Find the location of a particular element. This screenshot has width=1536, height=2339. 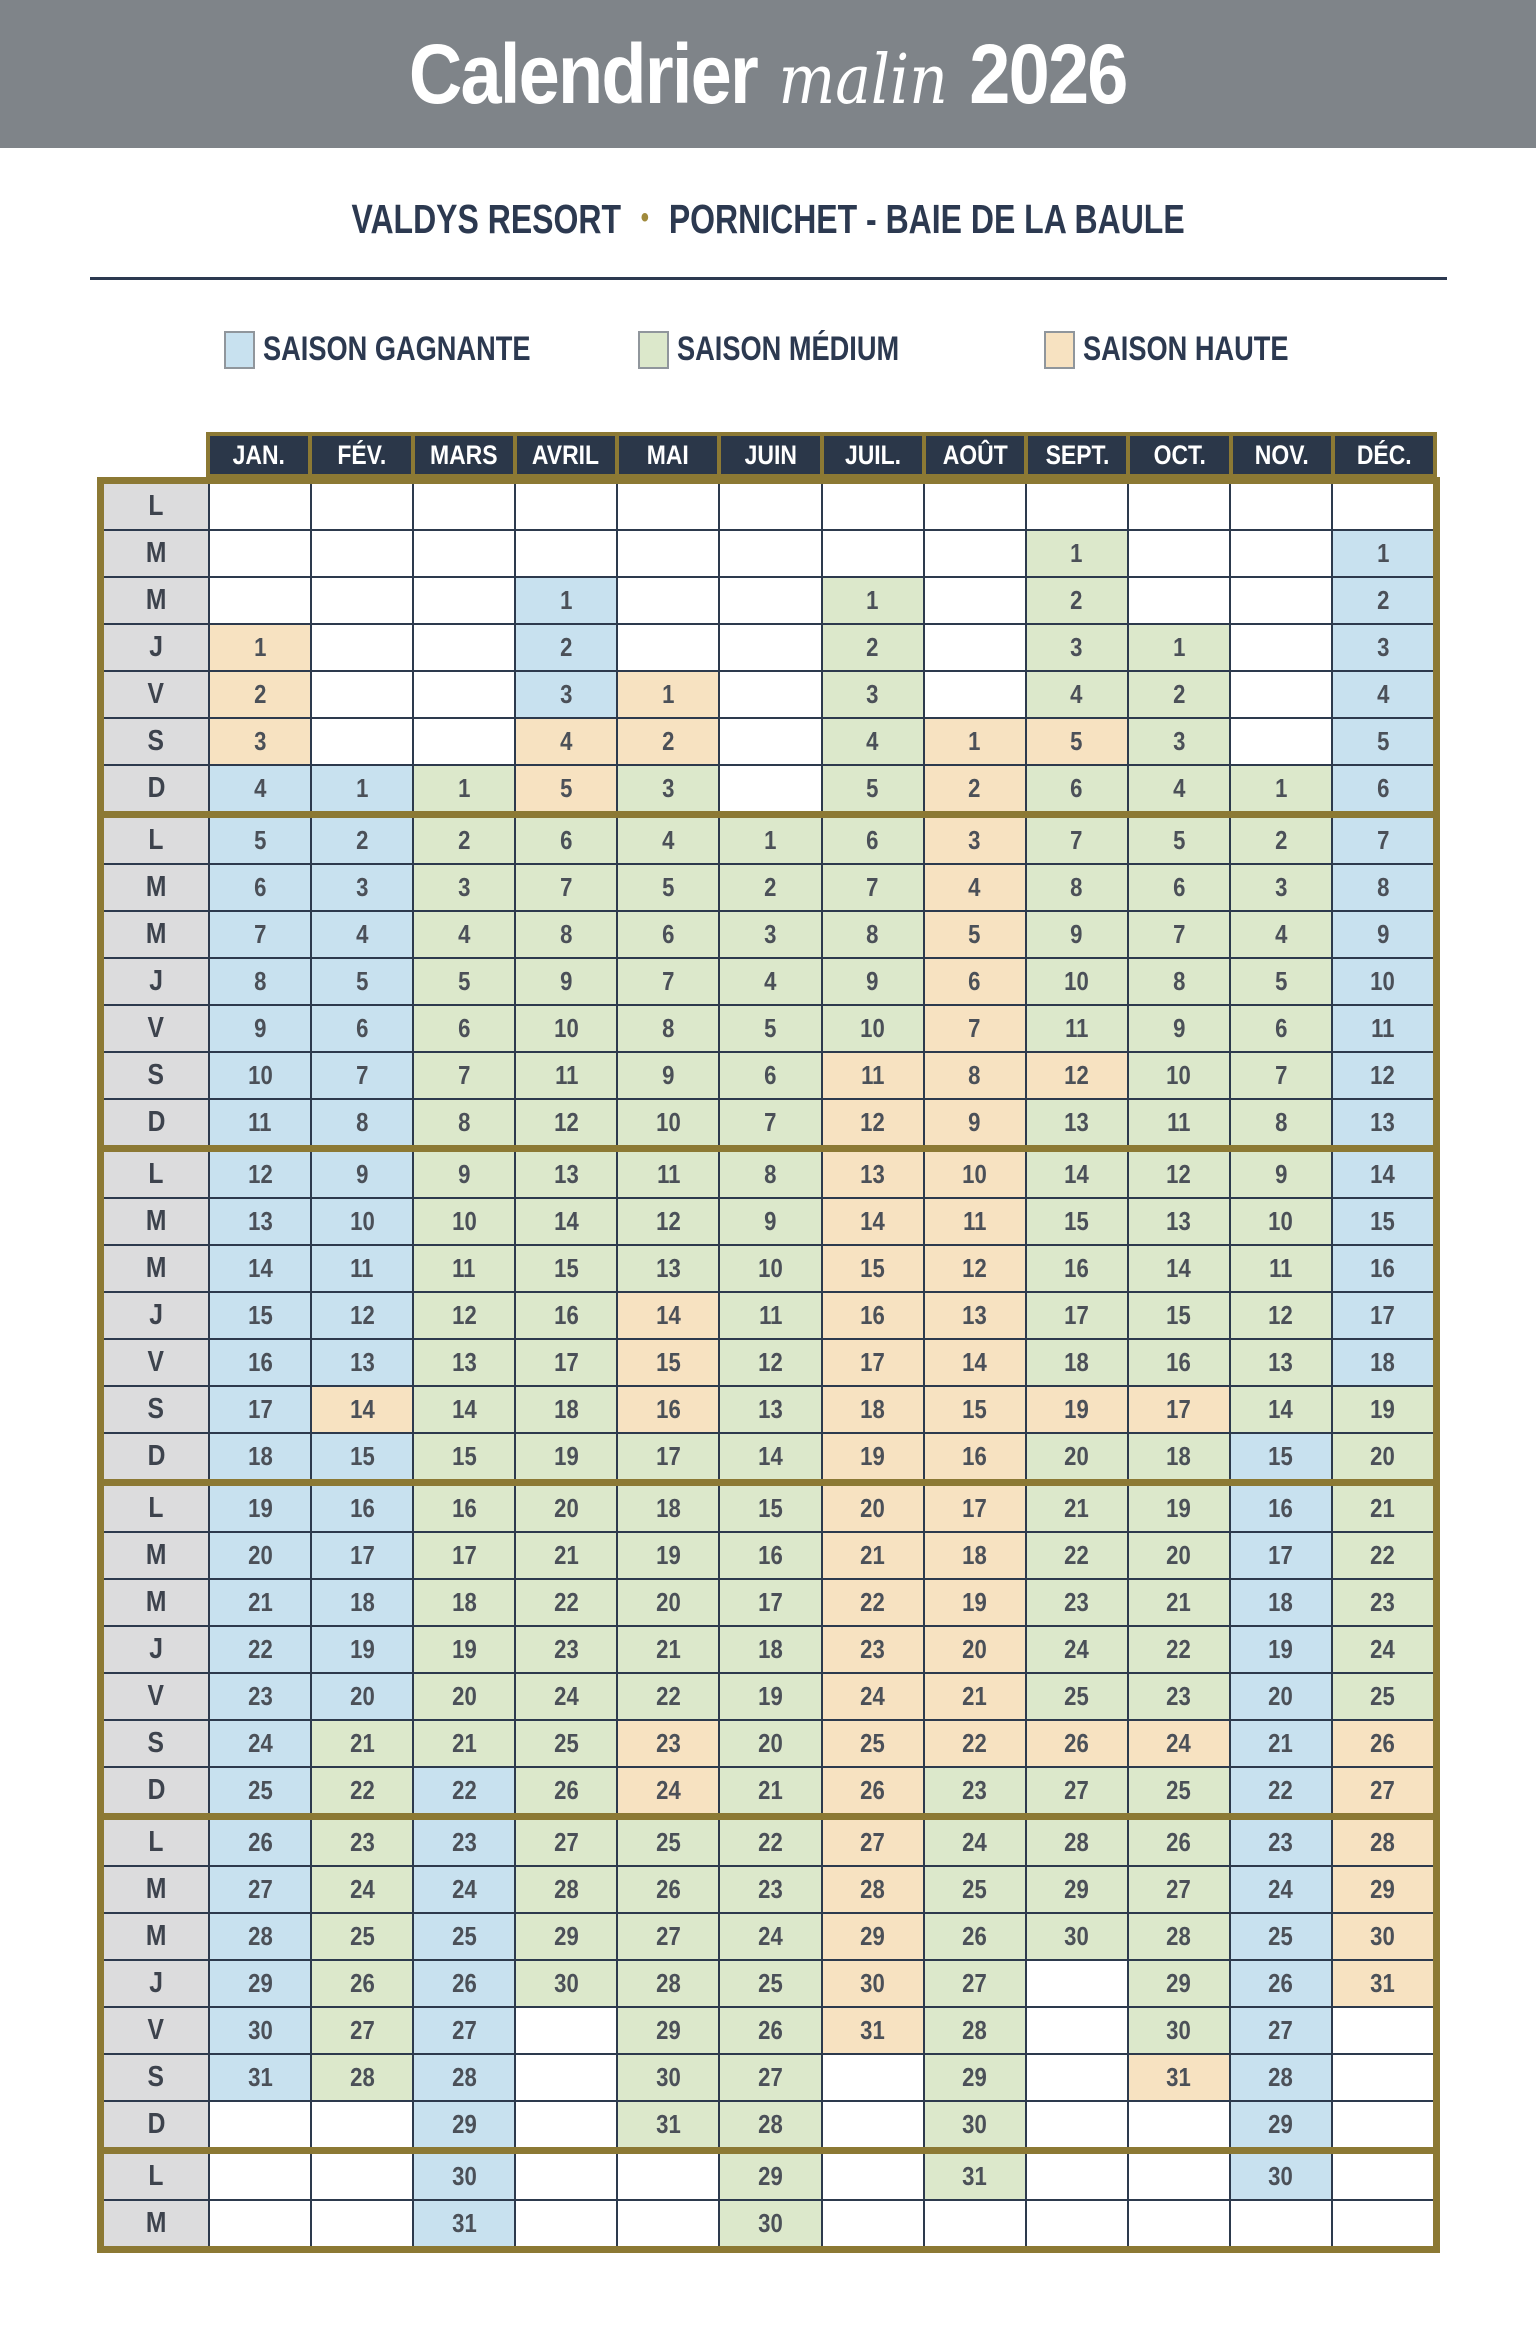

day-cell: 7 is located at coordinates (260, 934).